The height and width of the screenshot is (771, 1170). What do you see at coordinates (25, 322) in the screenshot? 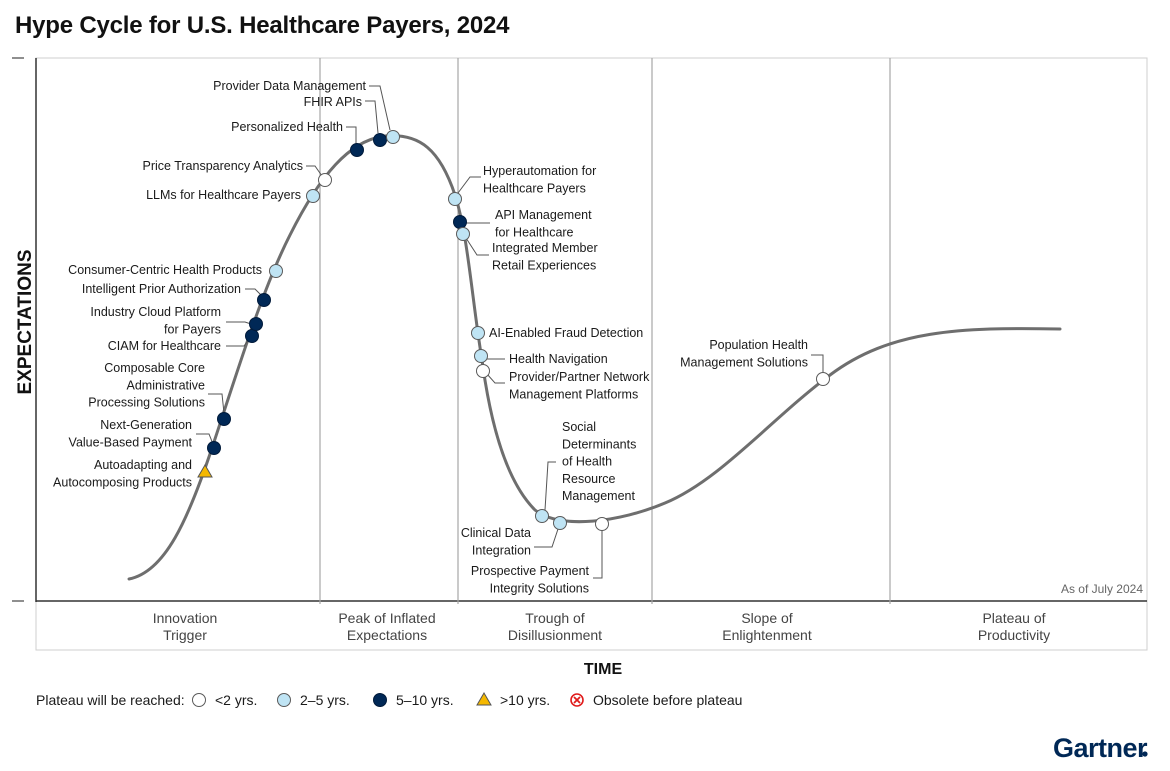
I see `y-axis-label: EXPECTATIONS` at bounding box center [25, 322].